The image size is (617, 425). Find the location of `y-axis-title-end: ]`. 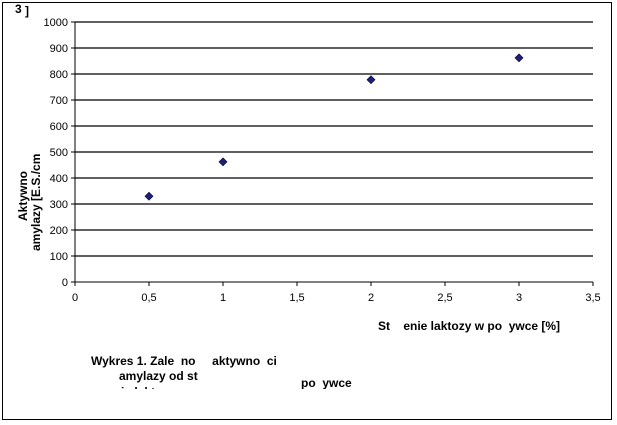

y-axis-title-end: ] is located at coordinates (27, 11).